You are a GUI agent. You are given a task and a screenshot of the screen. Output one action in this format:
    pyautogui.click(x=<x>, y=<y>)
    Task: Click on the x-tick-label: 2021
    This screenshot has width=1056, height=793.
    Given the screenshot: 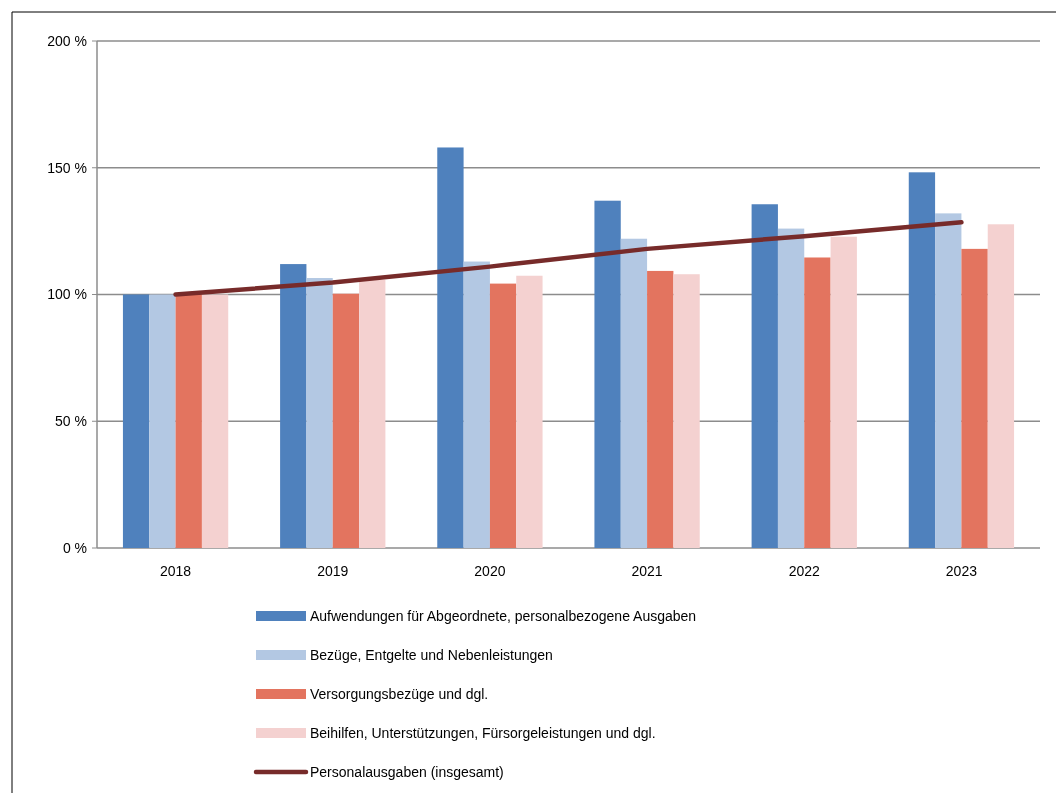 What is the action you would take?
    pyautogui.click(x=647, y=571)
    